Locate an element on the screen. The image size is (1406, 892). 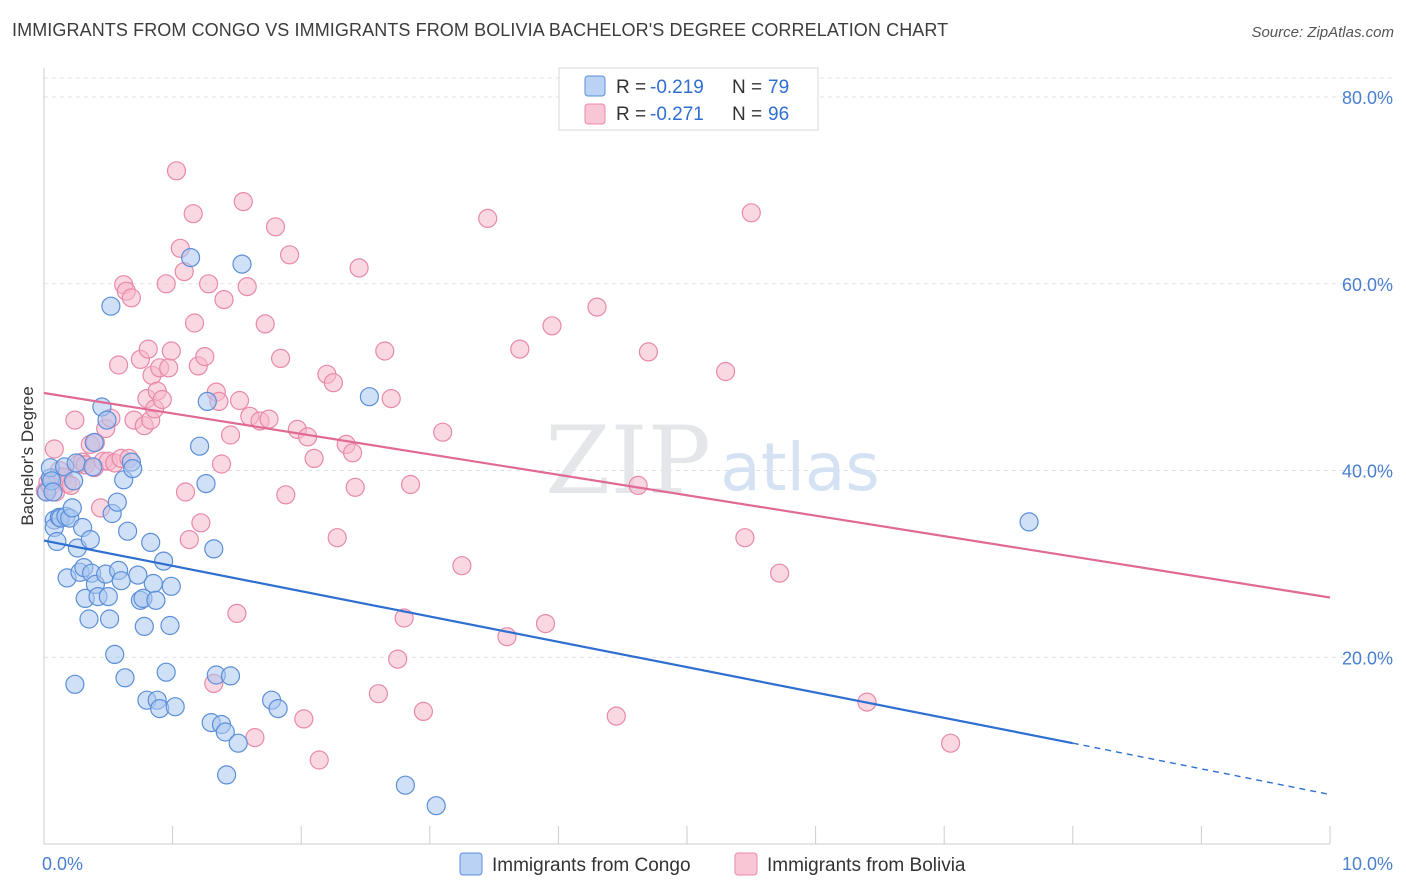
legend-r-label-bolivia: R = is located at coordinates (631, 114).